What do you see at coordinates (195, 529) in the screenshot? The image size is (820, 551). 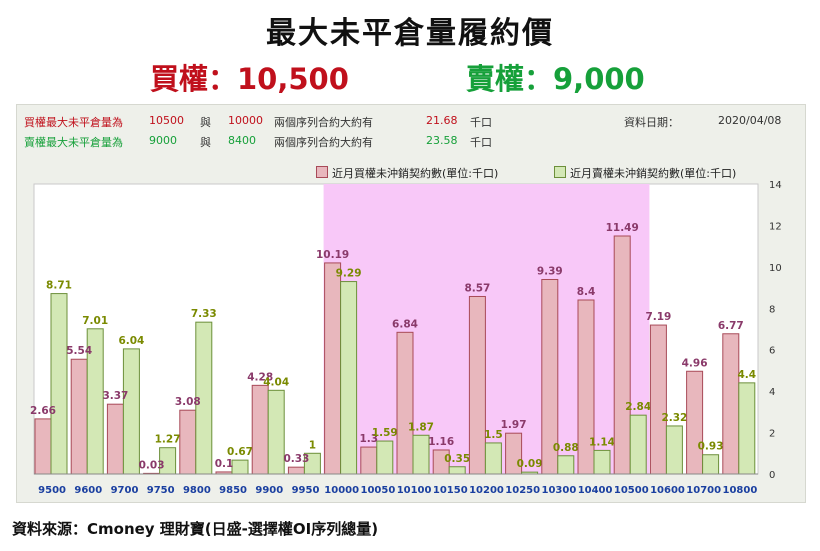 I see `source-note: 資料來源：Cmoney 理財寶(日盛-選擇權OI序列總量)` at bounding box center [195, 529].